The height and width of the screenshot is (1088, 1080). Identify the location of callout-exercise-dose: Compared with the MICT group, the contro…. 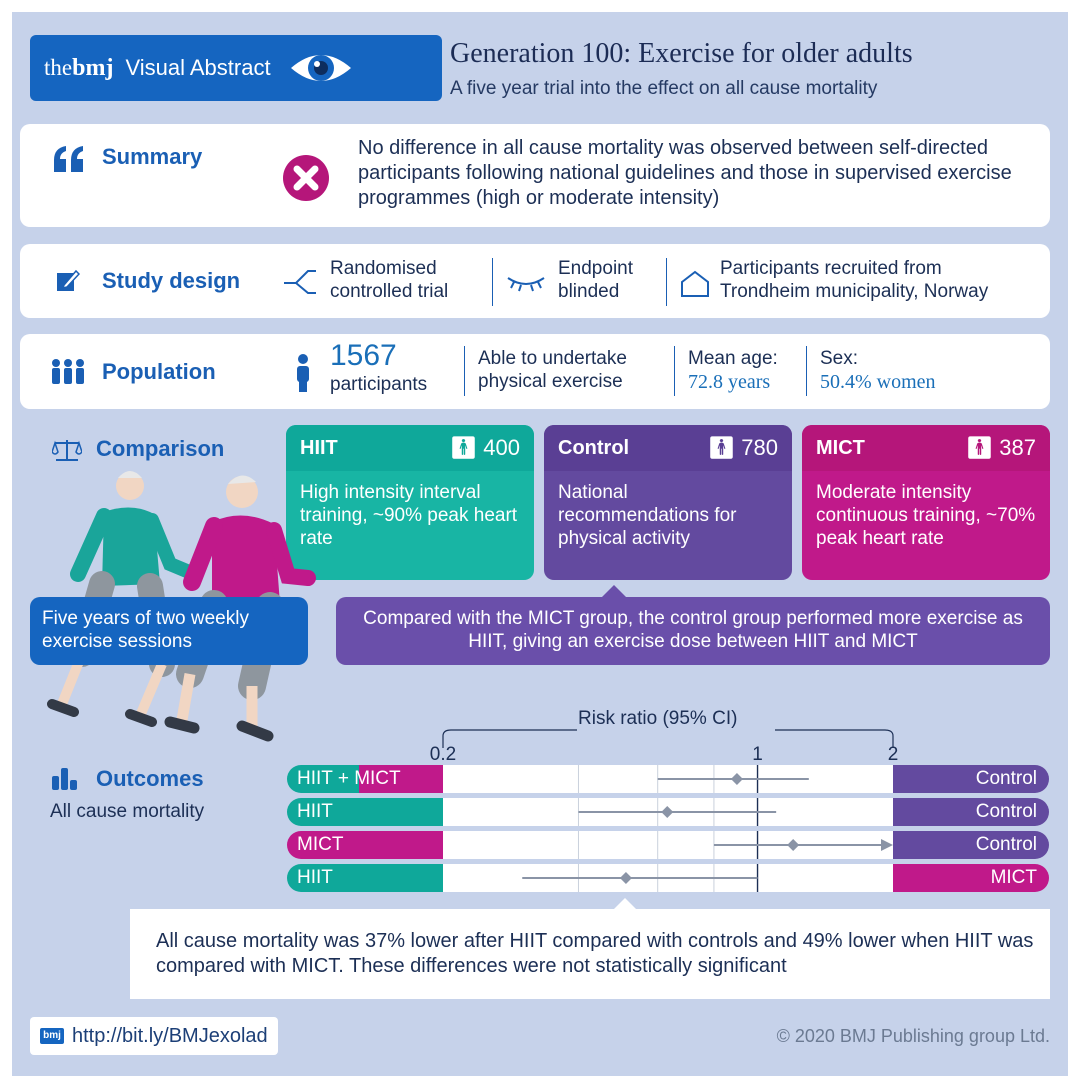
(693, 631).